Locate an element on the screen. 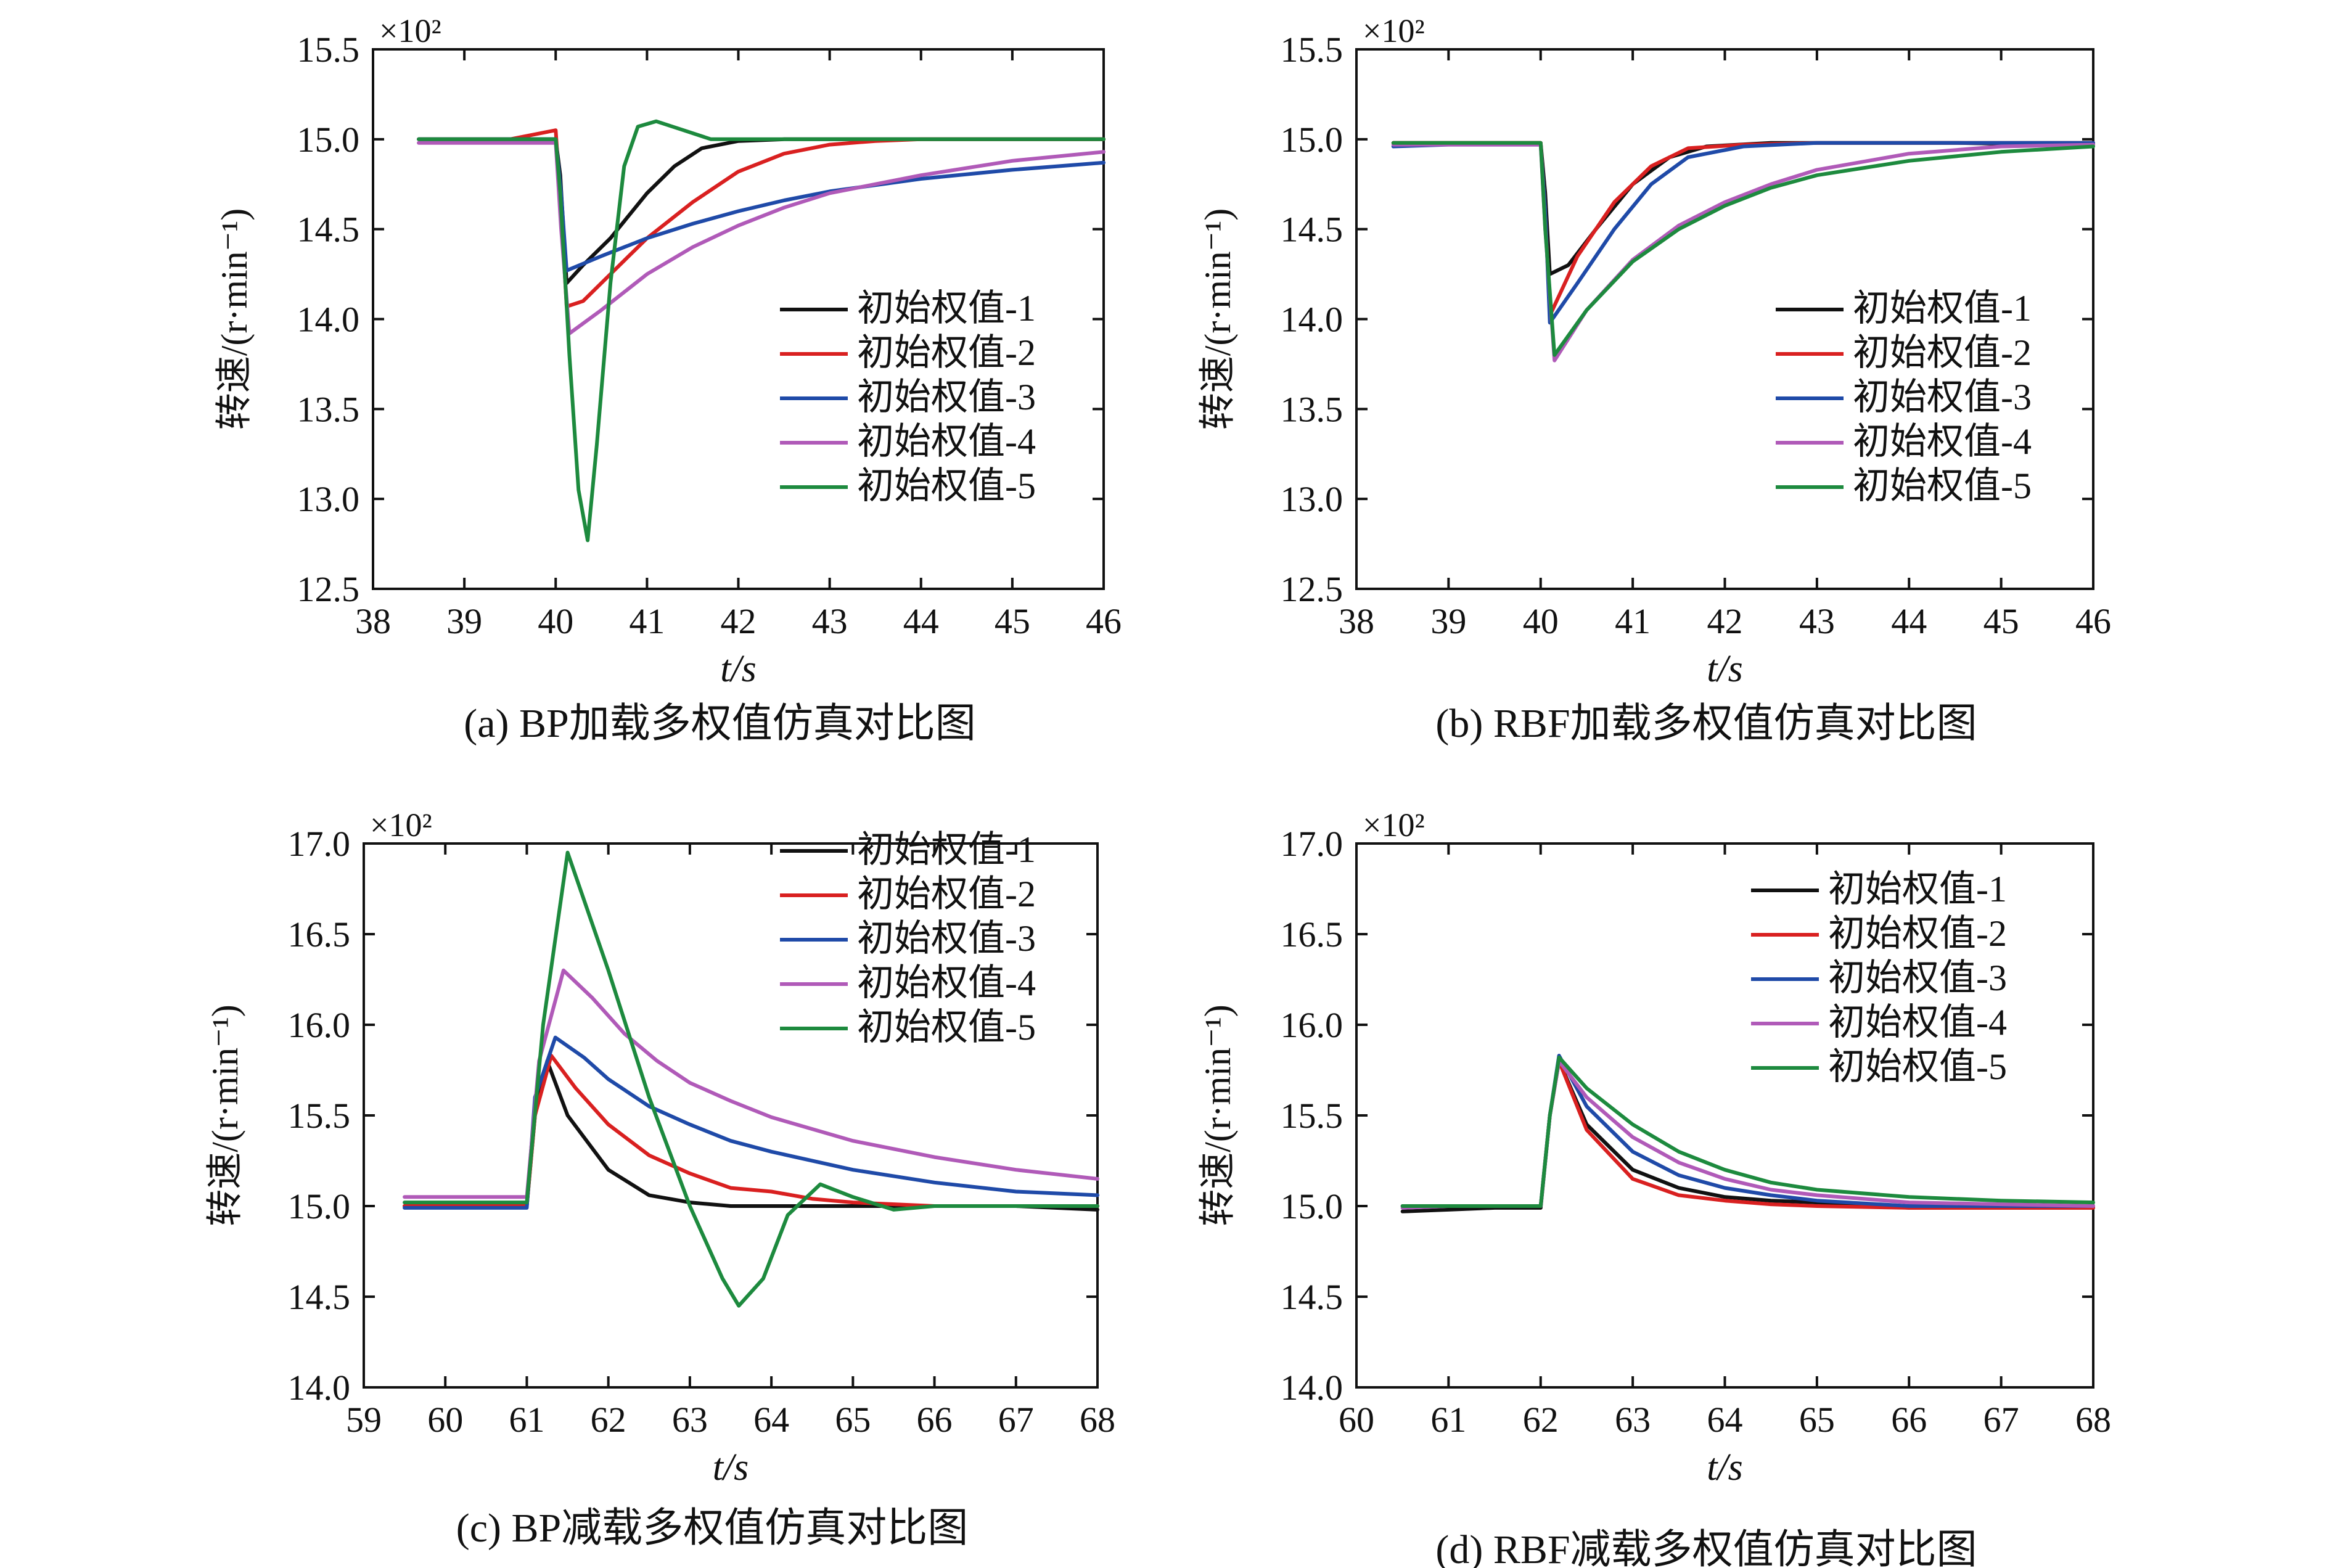 This screenshot has width=2330, height=1568. x-tick-label: 39 is located at coordinates (1448, 621).